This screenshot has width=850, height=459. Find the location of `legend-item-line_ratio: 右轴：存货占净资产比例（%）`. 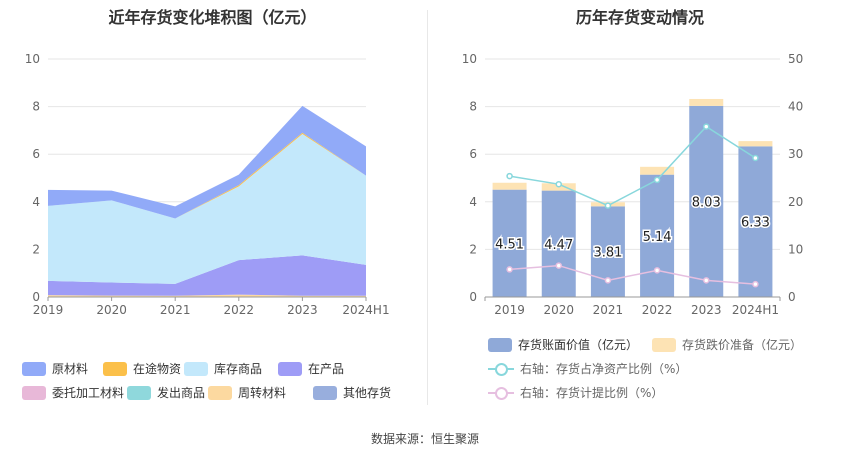

legend-item-line_ratio: 右轴：存货占净资产比例（%） is located at coordinates (587, 368).